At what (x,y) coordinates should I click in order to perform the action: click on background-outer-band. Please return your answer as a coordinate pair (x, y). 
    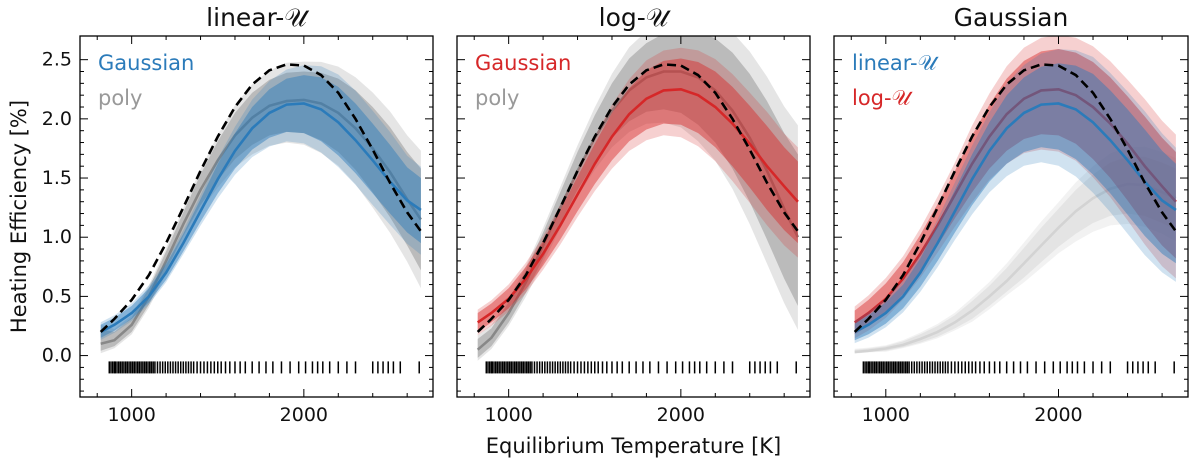
    Looking at the image, I should click on (1015, 250).